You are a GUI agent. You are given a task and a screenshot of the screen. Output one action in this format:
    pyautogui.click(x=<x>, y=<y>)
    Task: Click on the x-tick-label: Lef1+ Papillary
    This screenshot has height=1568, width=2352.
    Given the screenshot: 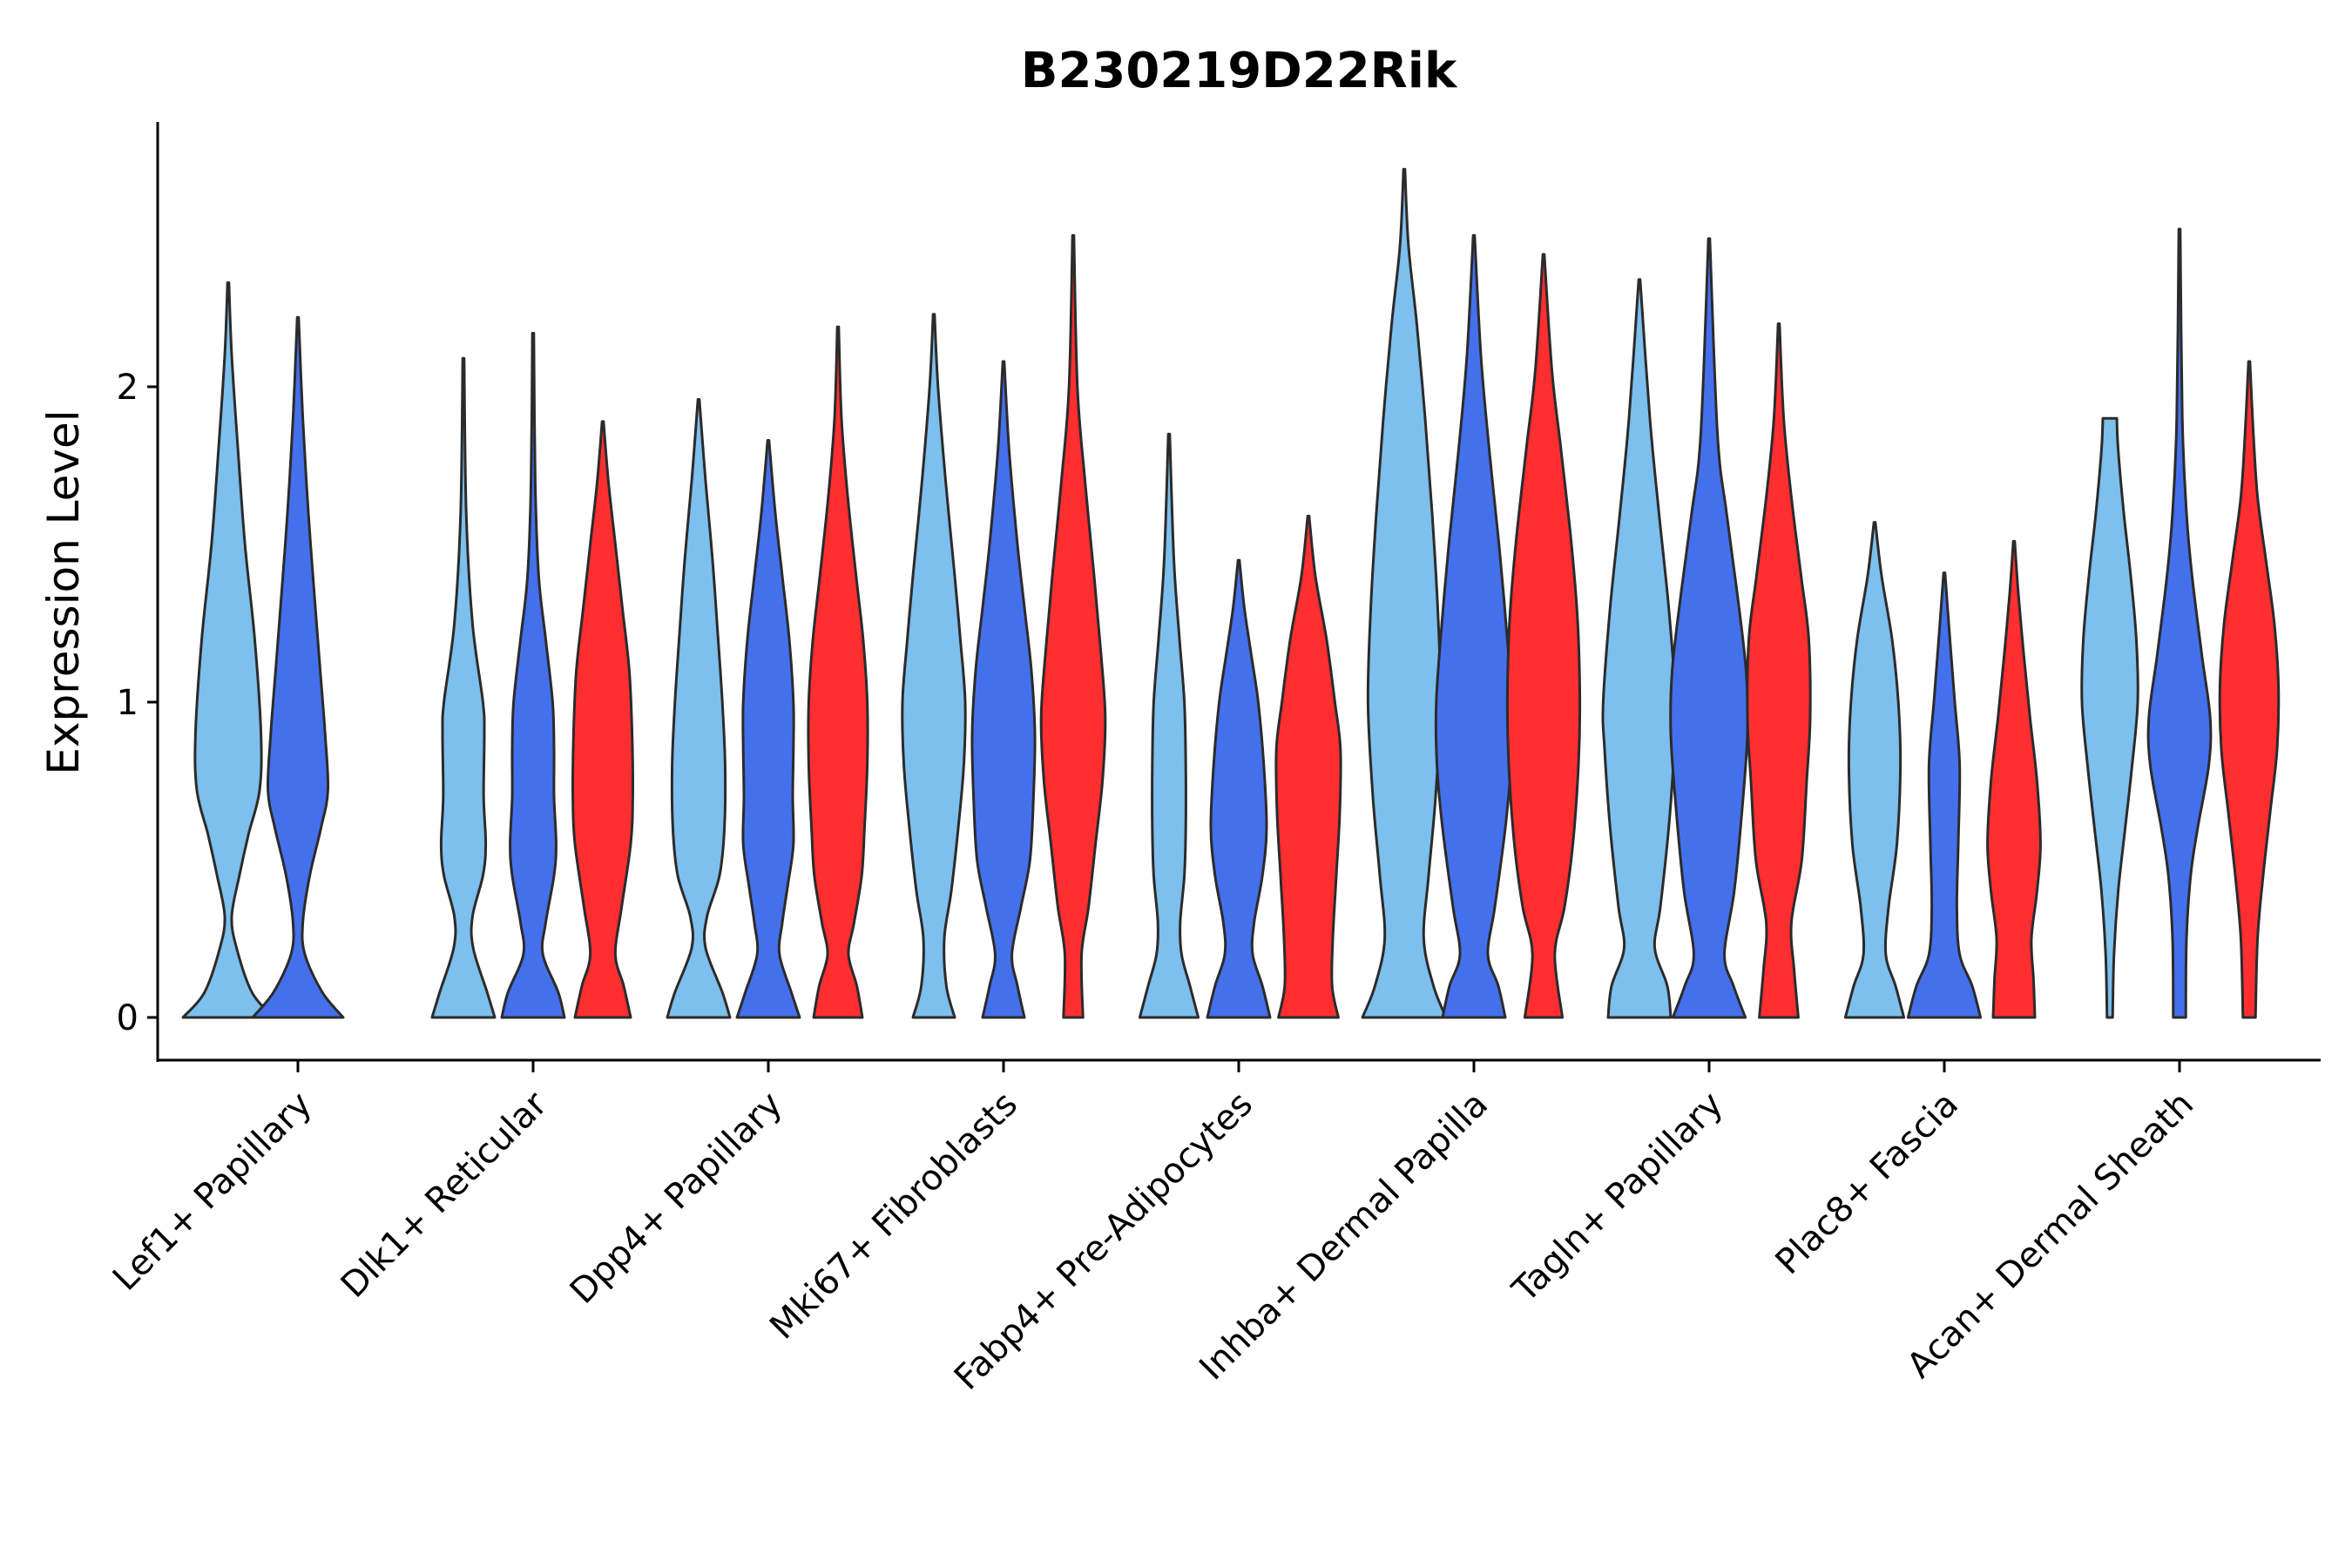 What is the action you would take?
    pyautogui.click(x=212, y=1192)
    